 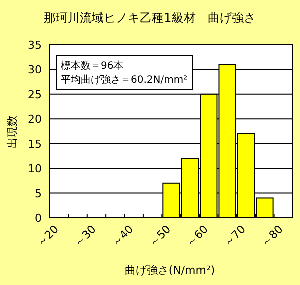 I want to click on y-tick-label: 15, so click(x=35, y=144).